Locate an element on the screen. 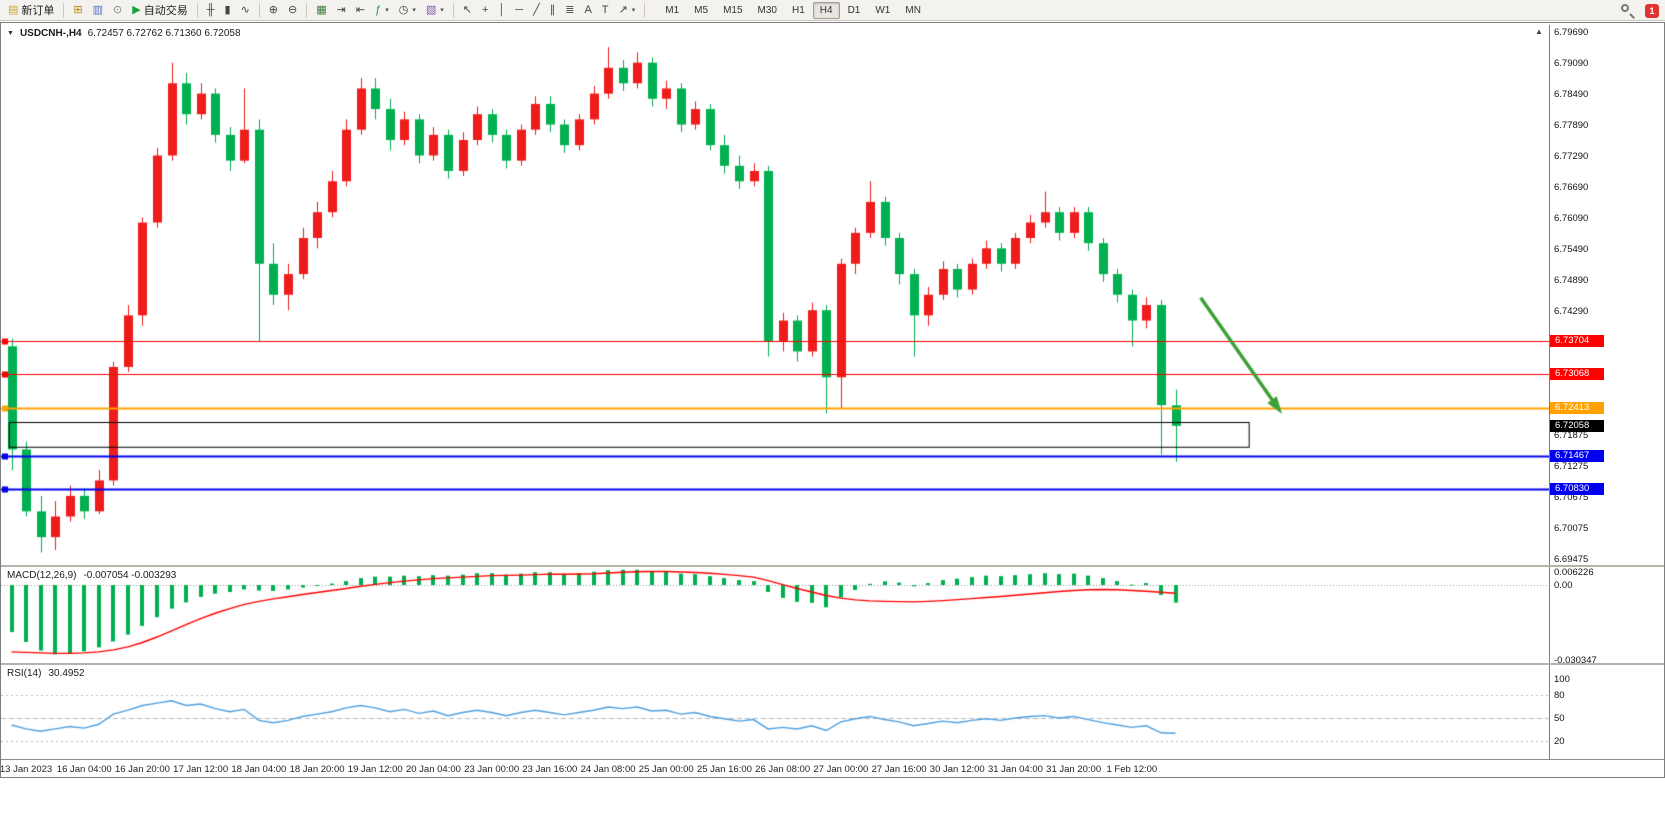  chart-shift-button: ⇤ is located at coordinates (360, 10).